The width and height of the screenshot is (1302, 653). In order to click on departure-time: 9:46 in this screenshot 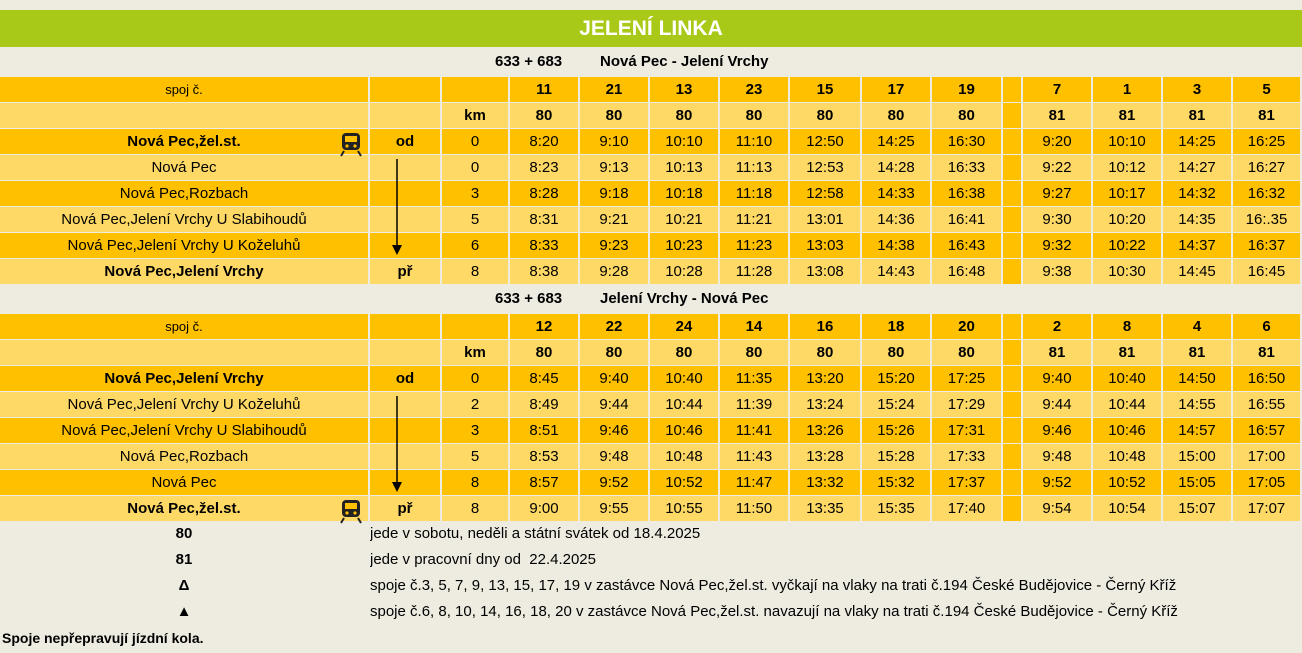, I will do `click(1057, 430)`.